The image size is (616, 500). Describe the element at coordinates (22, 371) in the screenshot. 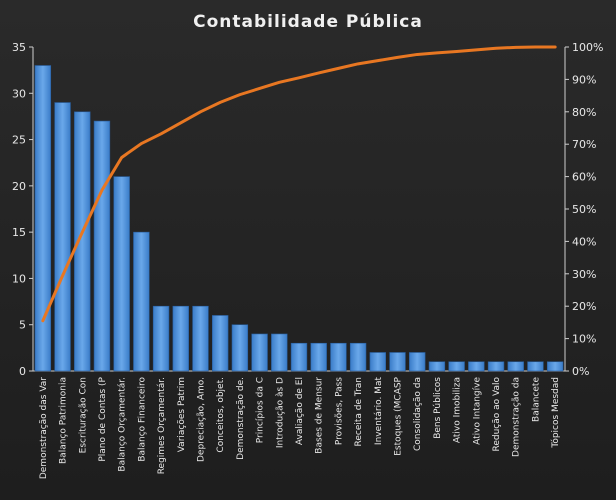

I see `left-tick-label: 0` at that location.